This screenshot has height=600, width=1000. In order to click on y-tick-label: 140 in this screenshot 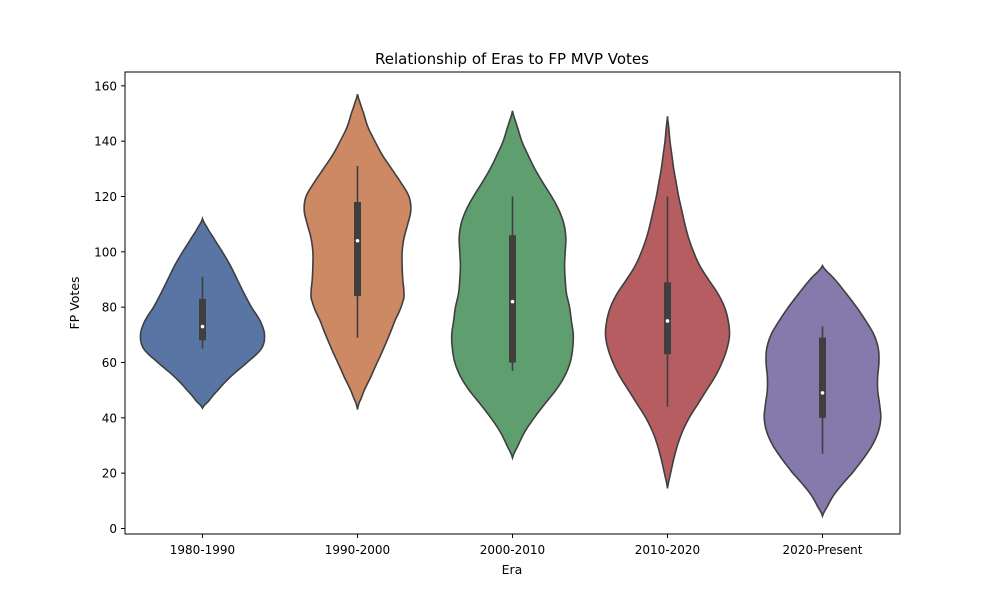, I will do `click(105, 142)`.